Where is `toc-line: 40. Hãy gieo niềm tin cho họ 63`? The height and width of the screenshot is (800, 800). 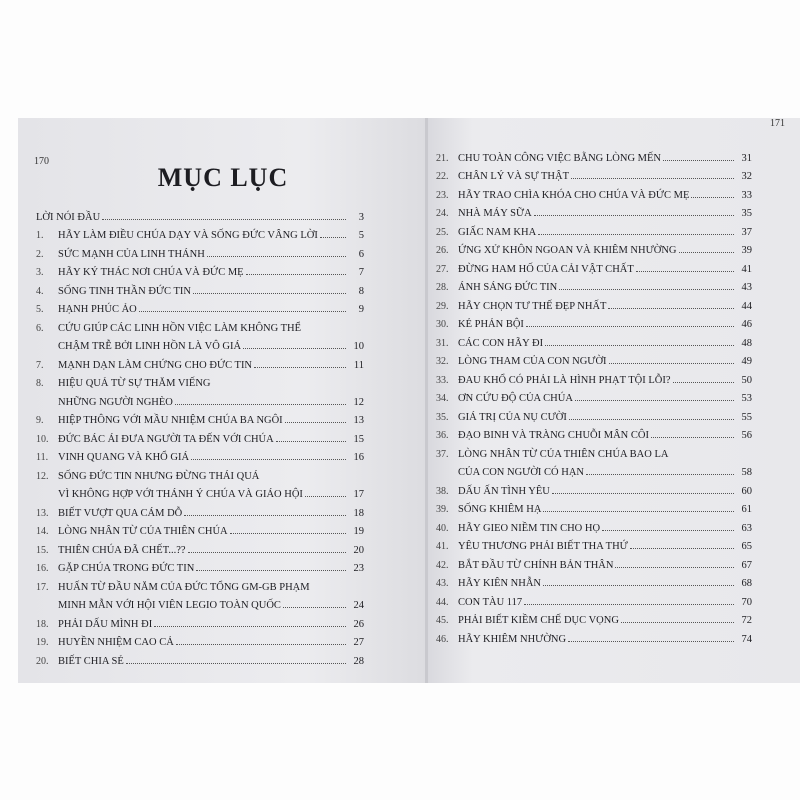
toc-line: 40. Hãy gieo niềm tin cho họ 63 is located at coordinates (594, 524).